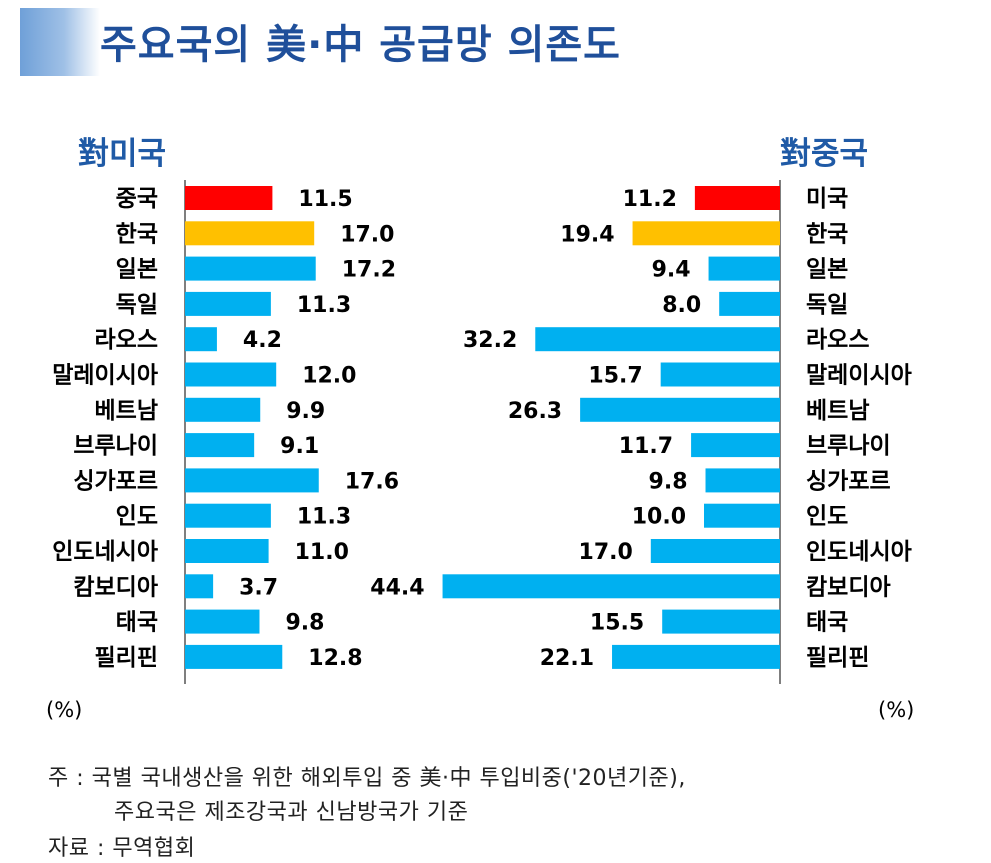 This screenshot has height=863, width=991. What do you see at coordinates (325, 199) in the screenshot?
I see `us-value-label: 11.5` at bounding box center [325, 199].